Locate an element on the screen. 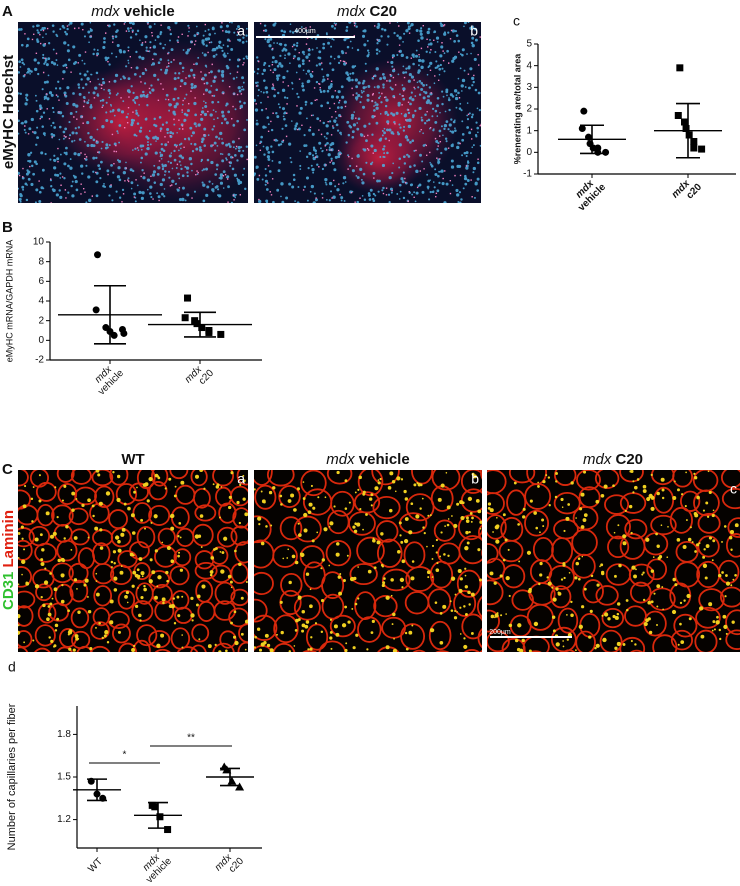 The height and width of the screenshot is (886, 740). y-tick-label: 5 is located at coordinates (529, 44).